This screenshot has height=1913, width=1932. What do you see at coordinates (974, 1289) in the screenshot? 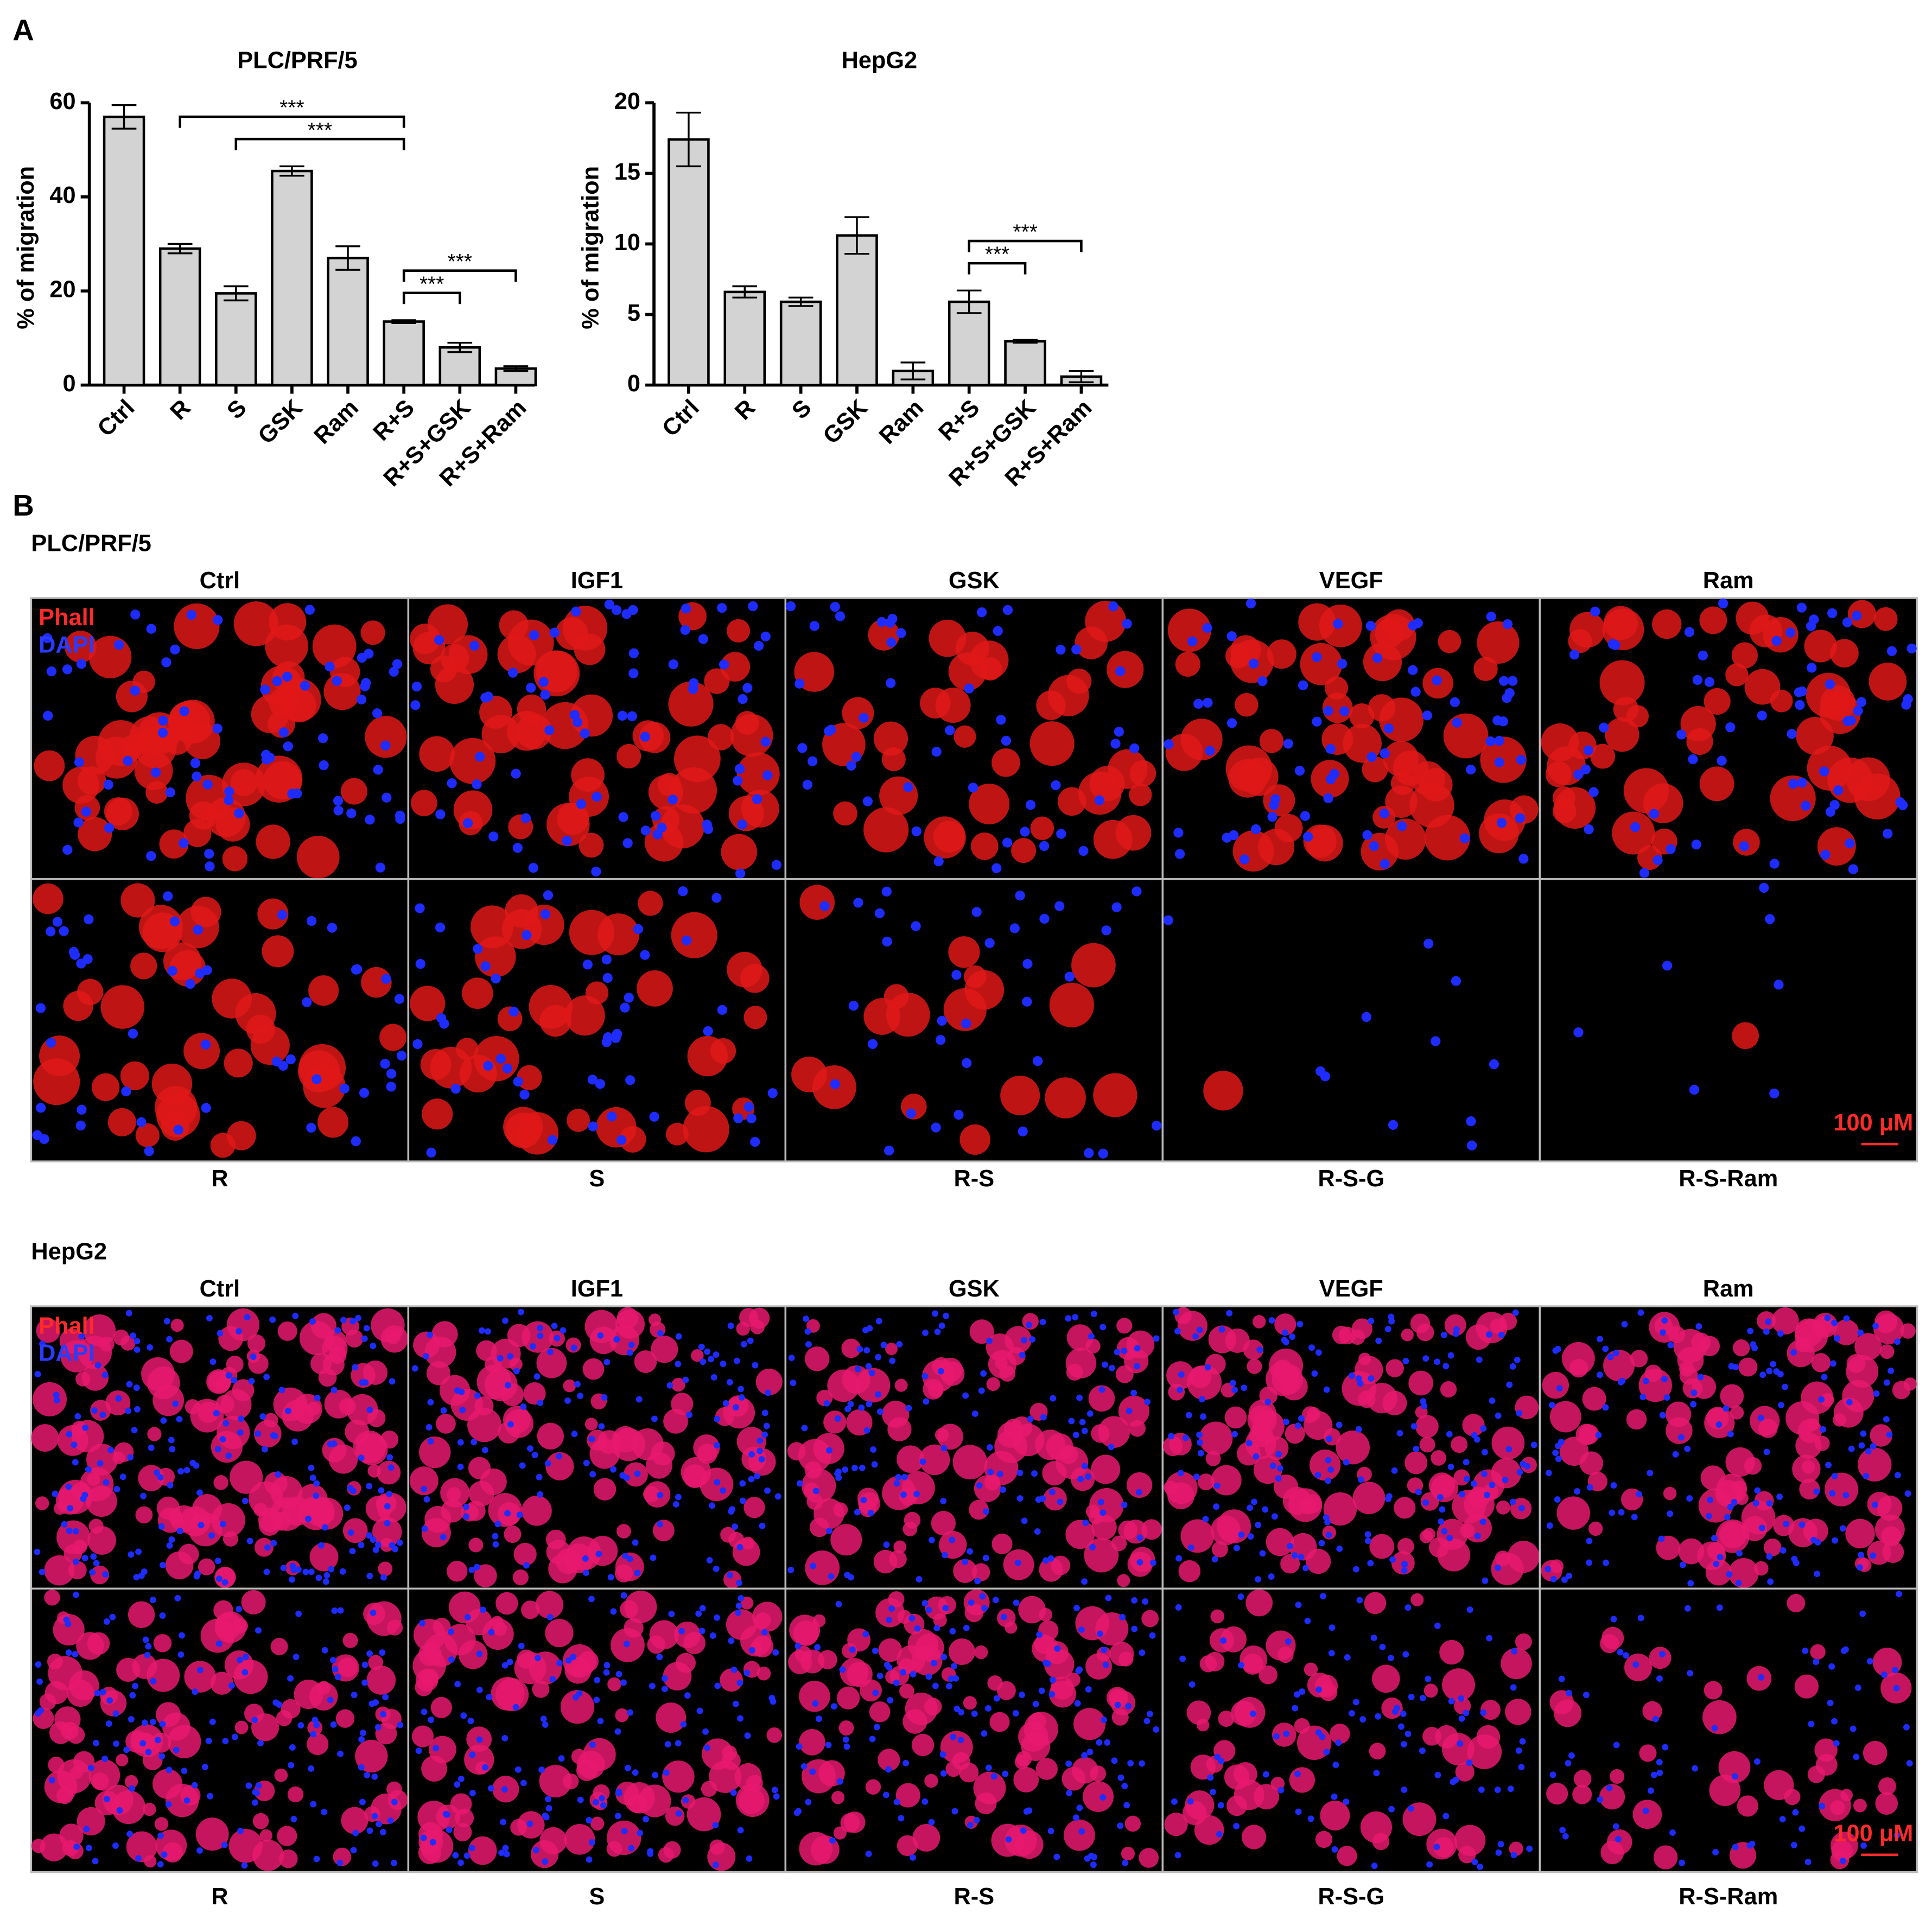
I see `column-label: GSK` at bounding box center [974, 1289].